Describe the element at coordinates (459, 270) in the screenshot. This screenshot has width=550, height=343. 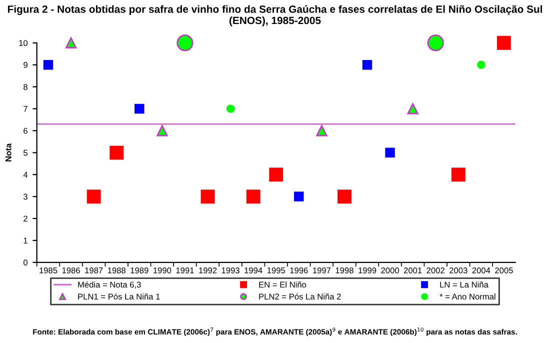
I see `x-tick-label: 2003` at that location.